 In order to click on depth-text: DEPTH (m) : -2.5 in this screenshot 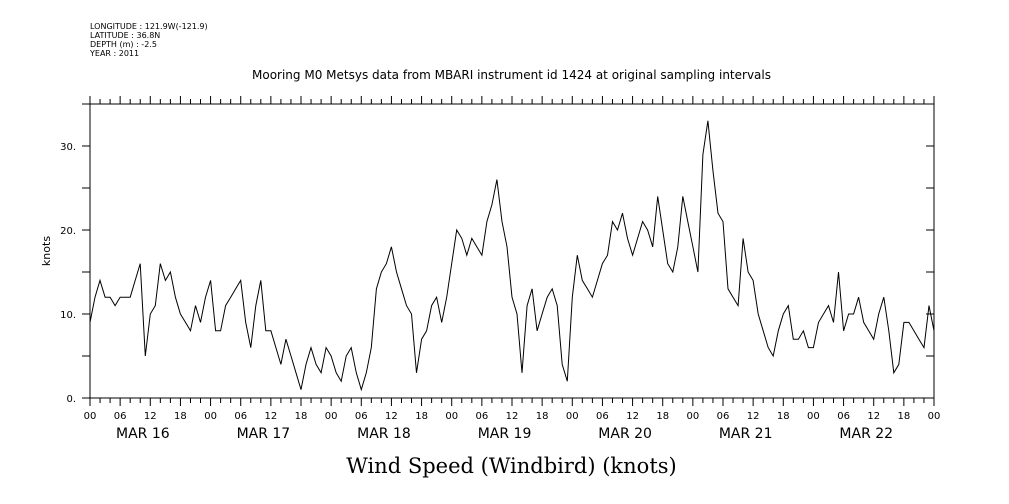, I will do `click(123, 44)`.